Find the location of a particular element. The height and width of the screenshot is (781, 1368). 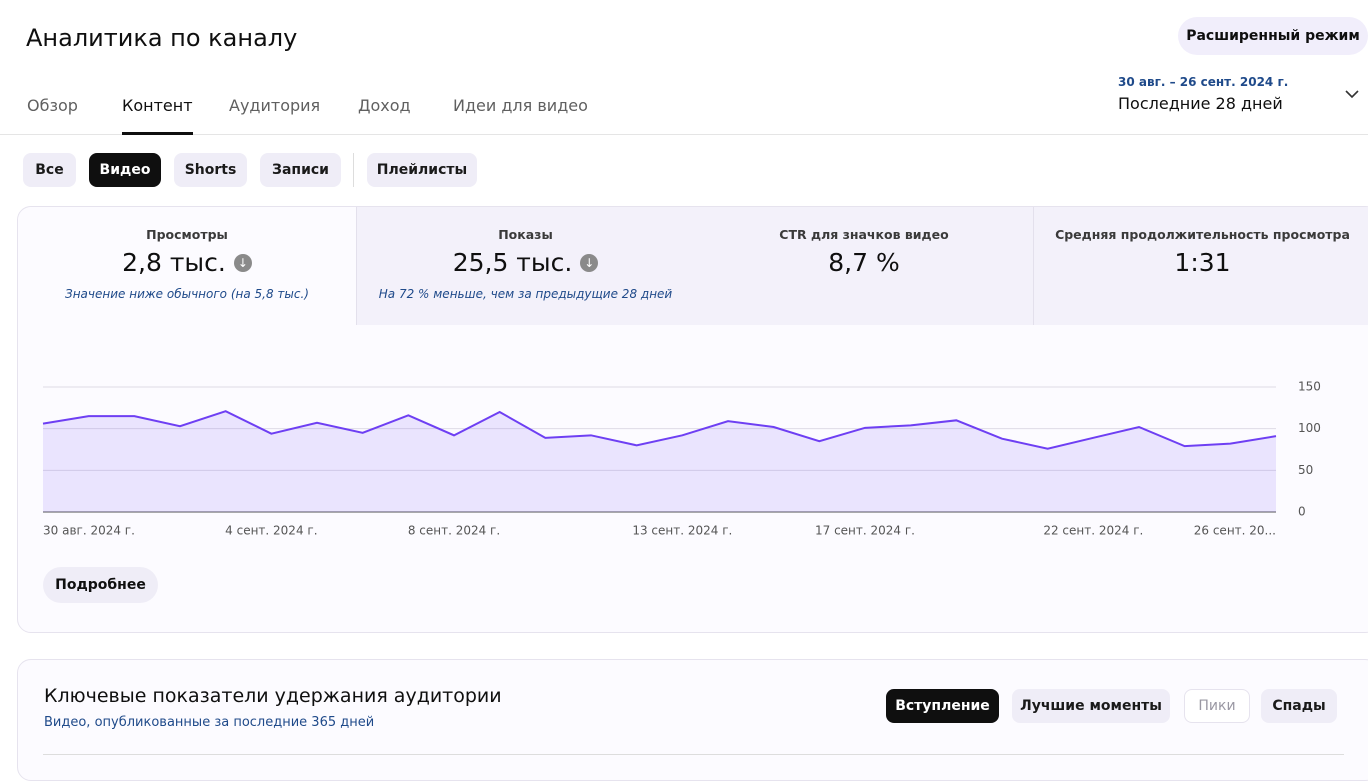

metric-value: 2,8 тыс. ↓ is located at coordinates (187, 262).